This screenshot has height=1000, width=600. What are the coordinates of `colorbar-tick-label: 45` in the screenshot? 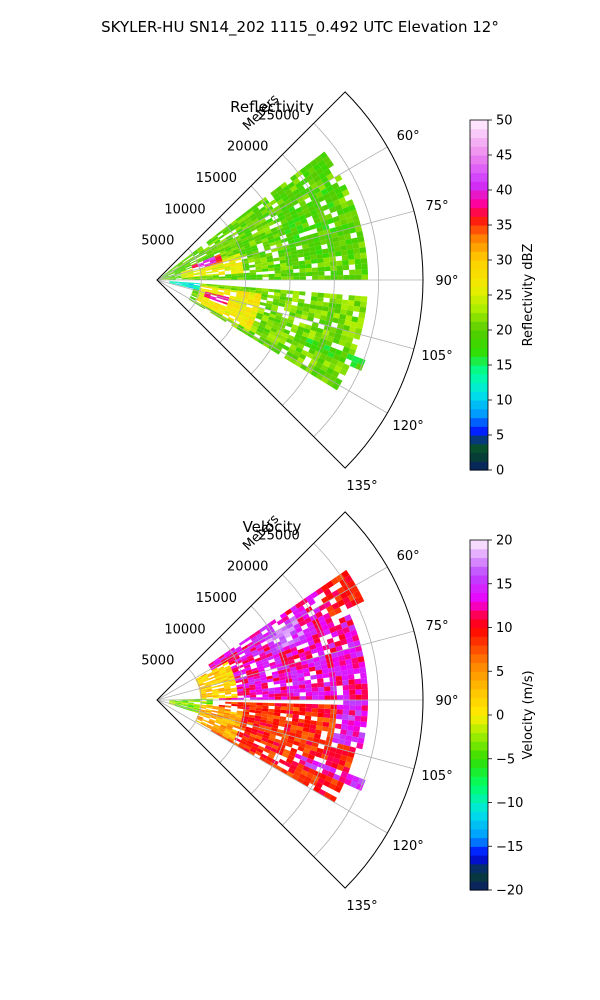 It's located at (504, 156).